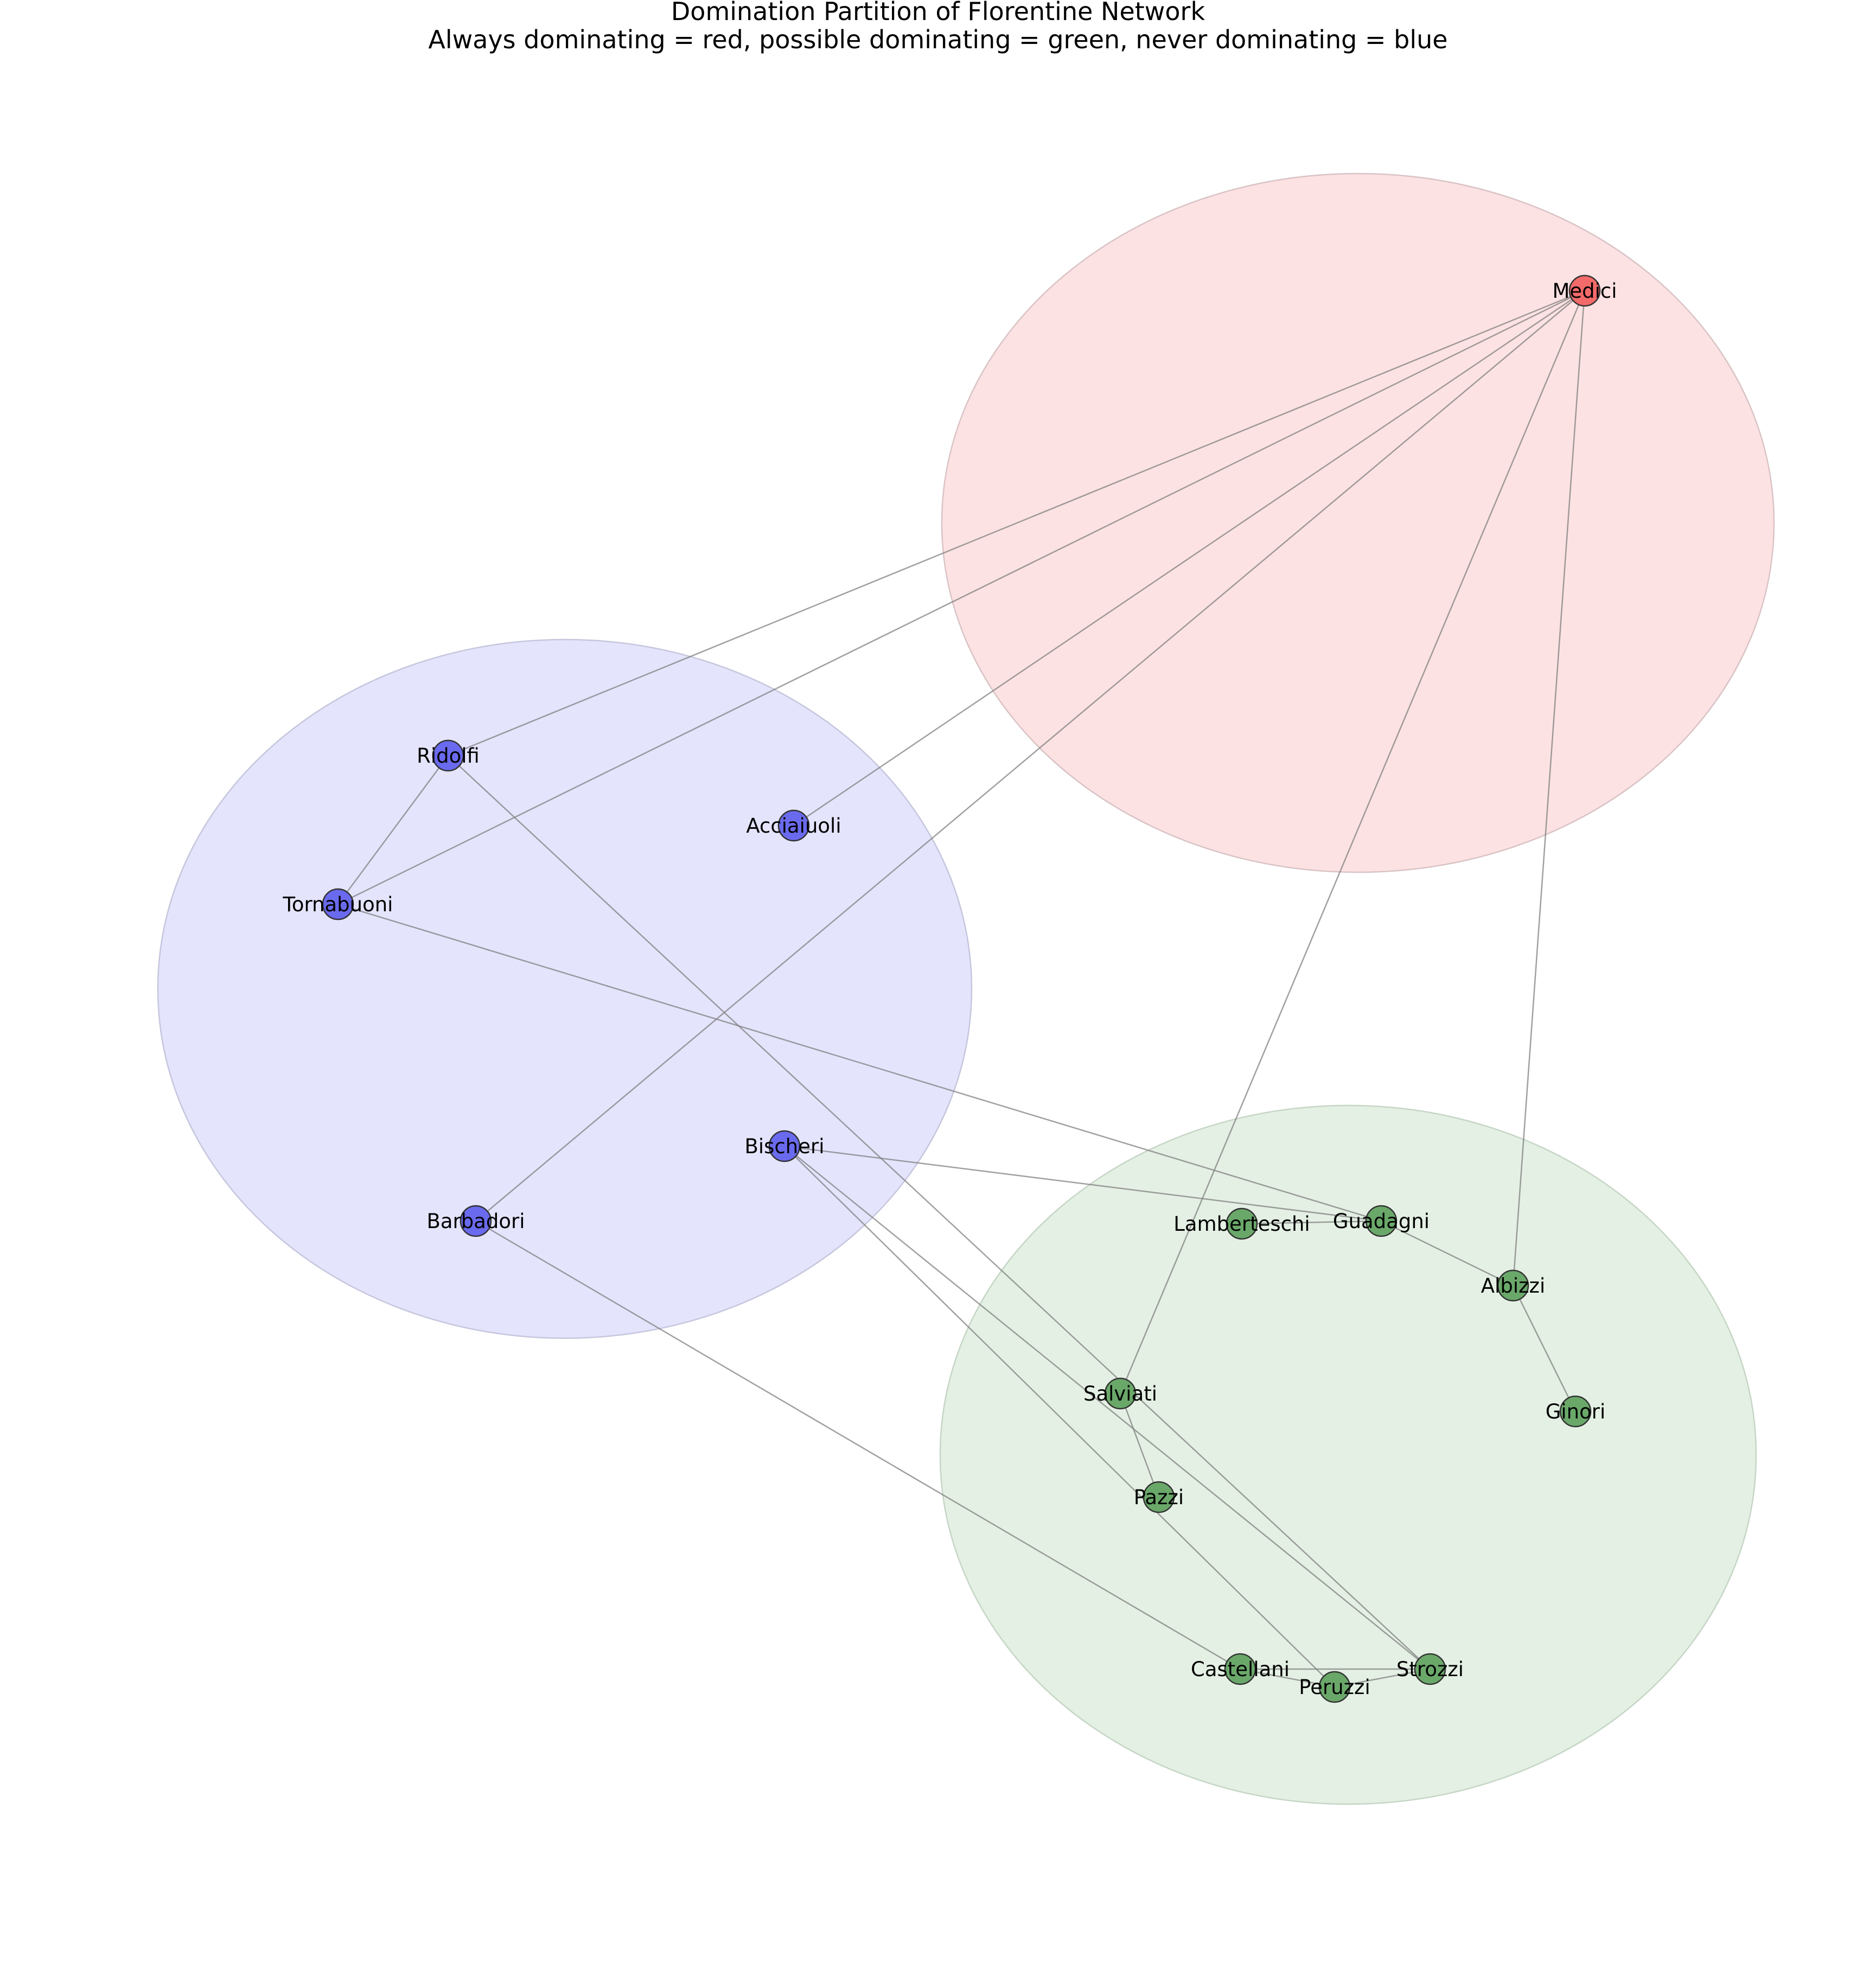 The width and height of the screenshot is (1876, 1962). Describe the element at coordinates (1447, 1253) in the screenshot. I see `edge-guadagni-albizzi` at that location.